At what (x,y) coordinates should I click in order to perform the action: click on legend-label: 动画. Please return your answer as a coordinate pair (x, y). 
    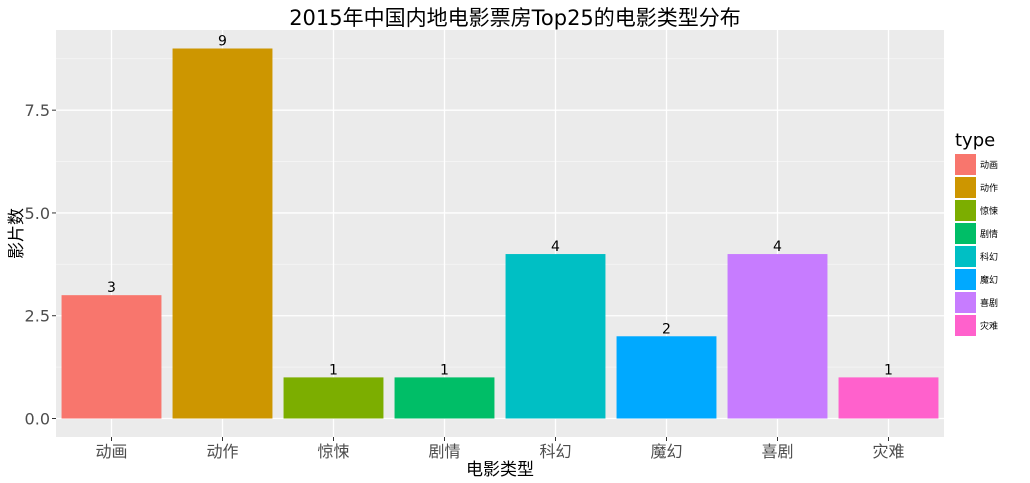
    Looking at the image, I should click on (989, 166).